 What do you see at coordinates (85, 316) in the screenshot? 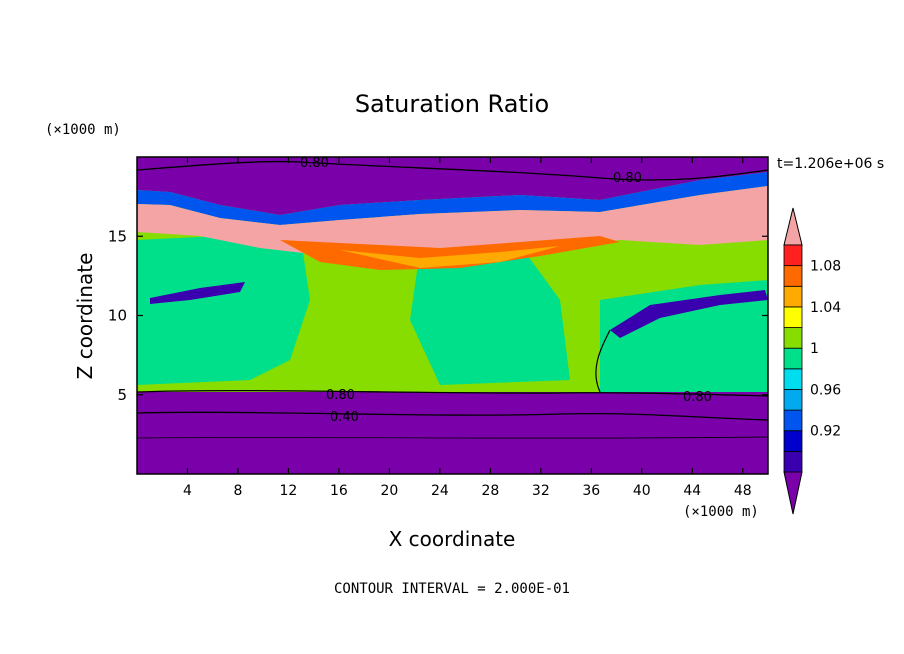
I see `y-axis-label: Z coordinate` at bounding box center [85, 316].